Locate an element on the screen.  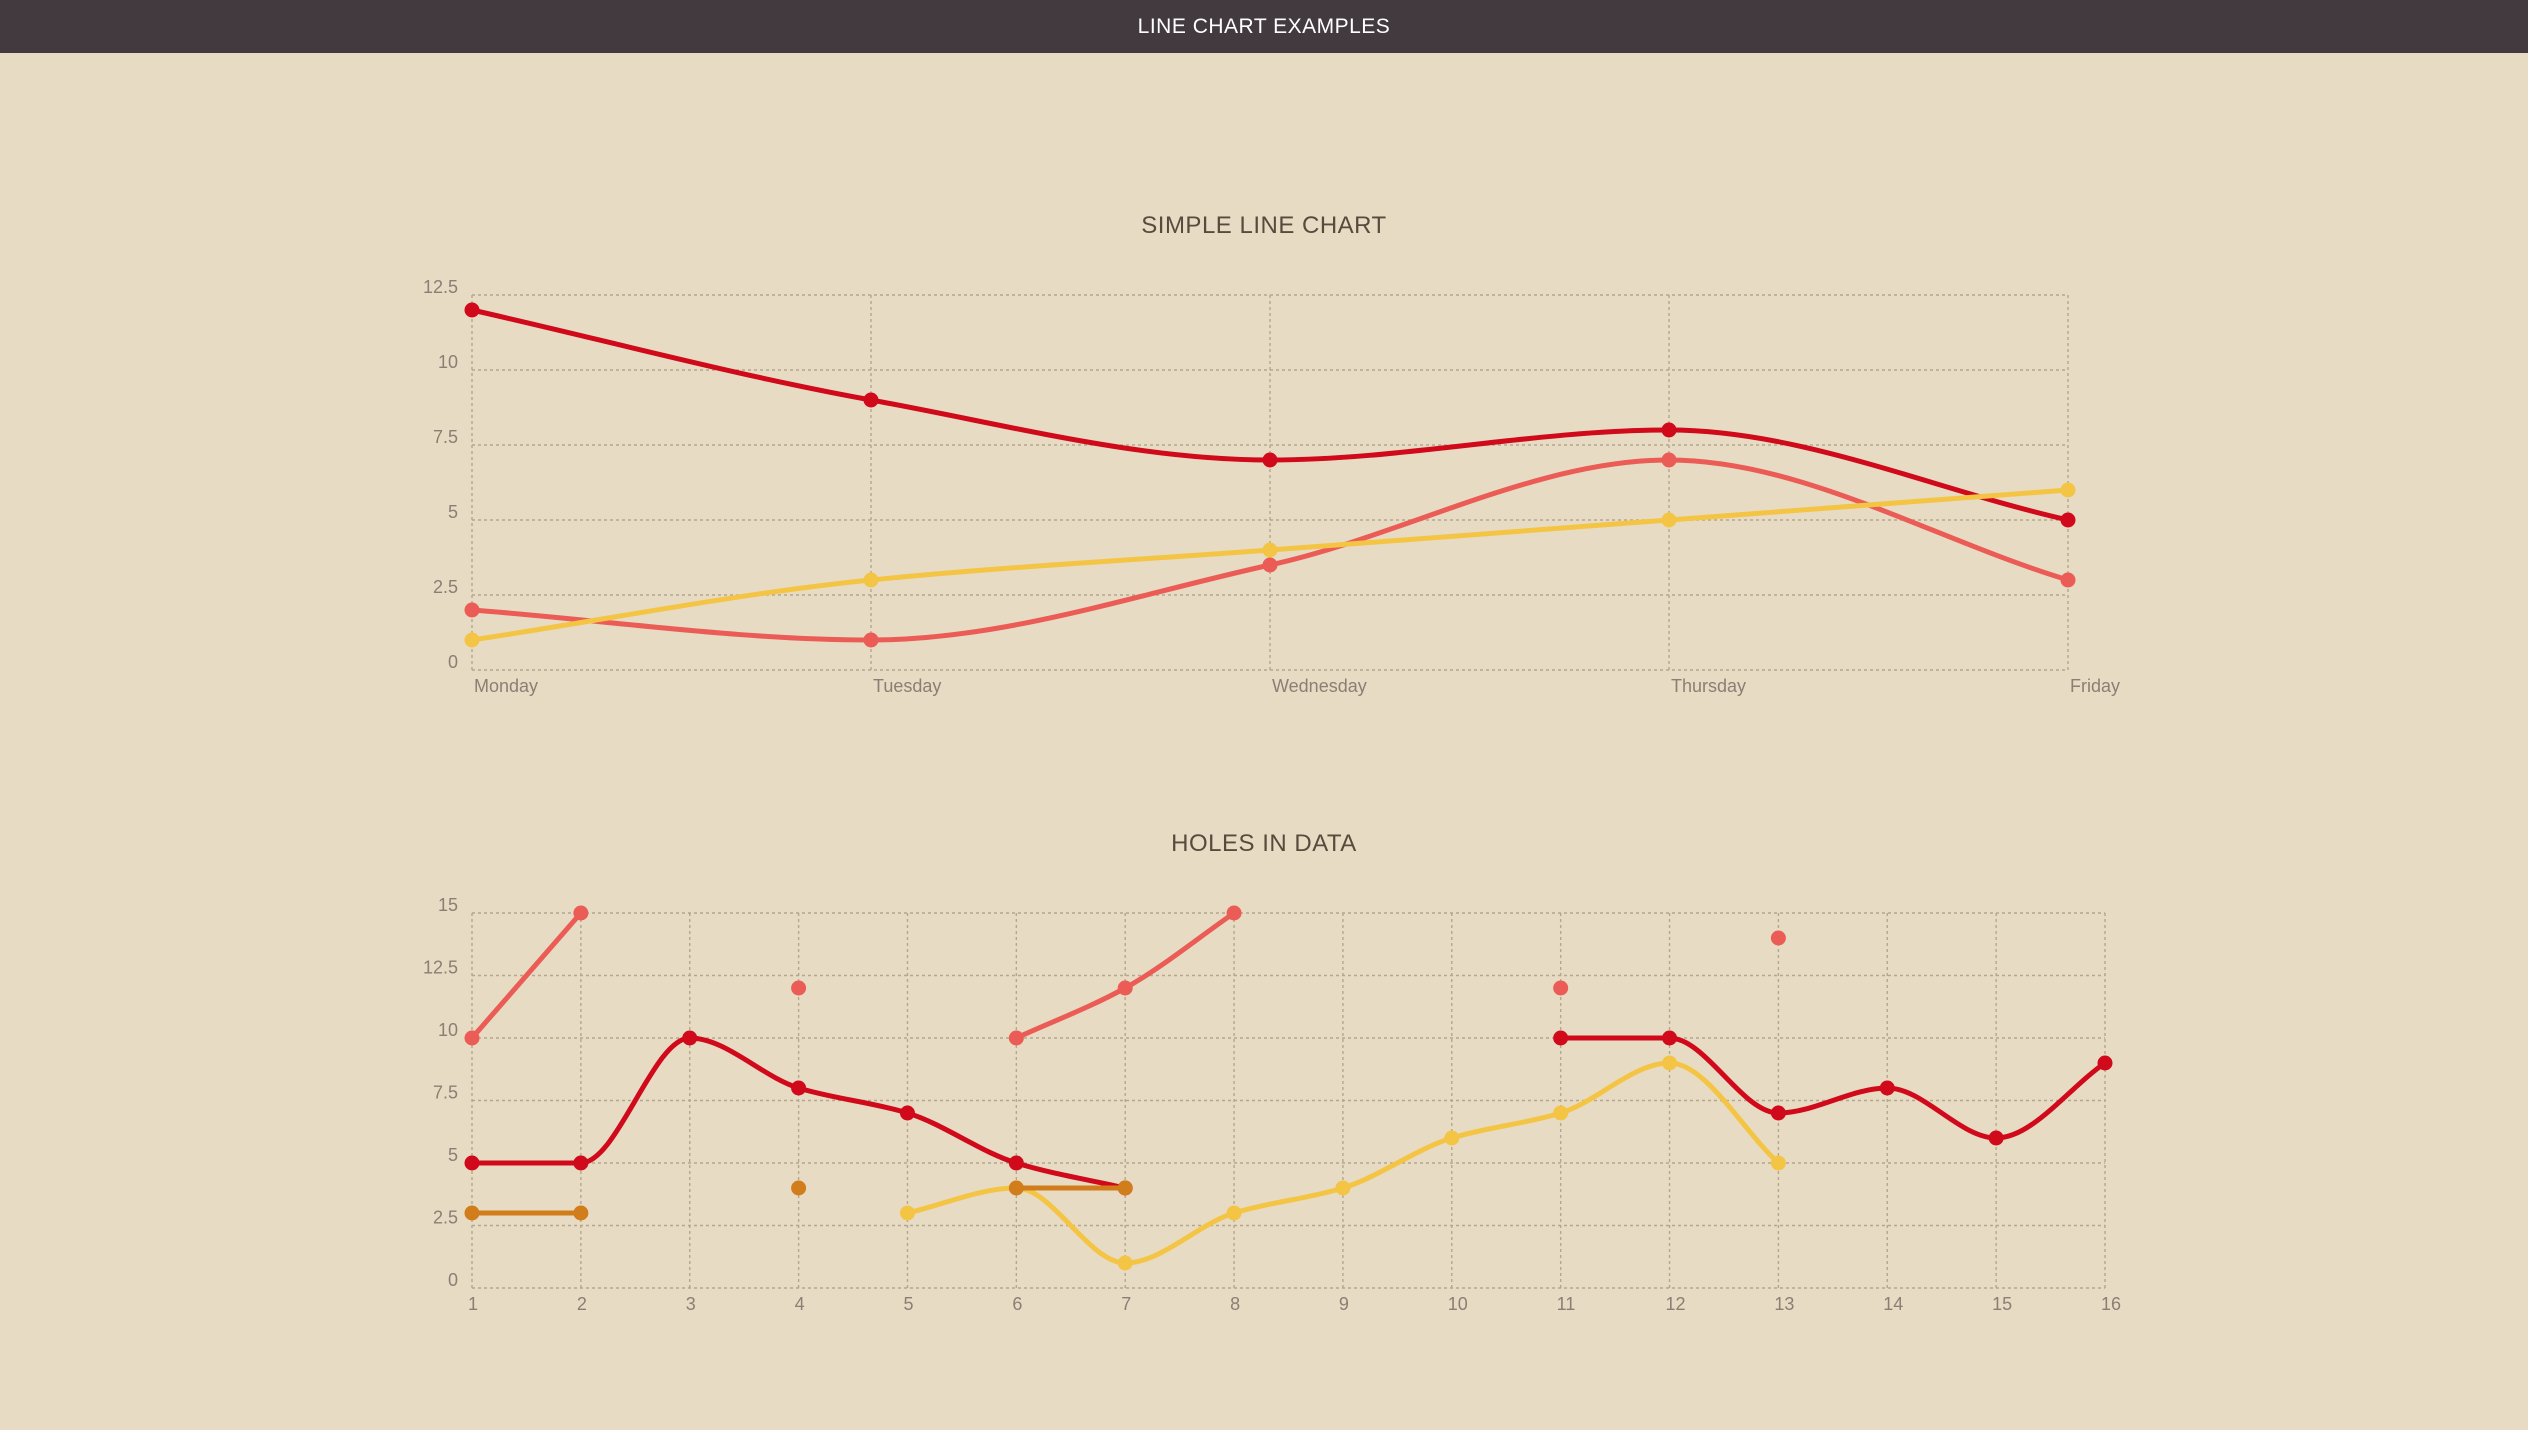
header-title: LINE CHART EXAMPLES is located at coordinates (1264, 26).